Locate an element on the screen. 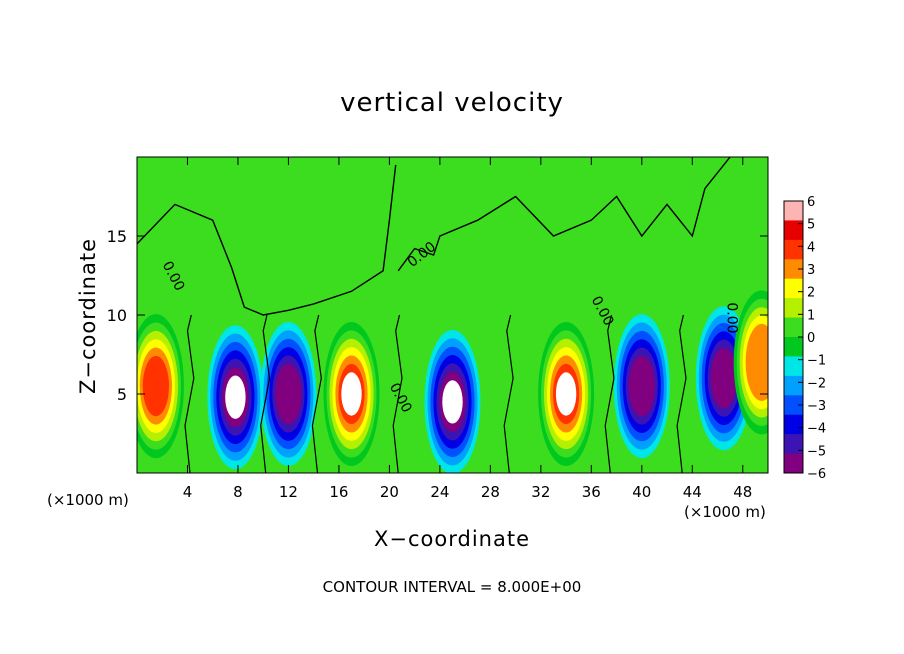  colorbar: 6 5 4 3 2 1 0 −1 −2 −3 −4 −5 −6 is located at coordinates (804, 338).